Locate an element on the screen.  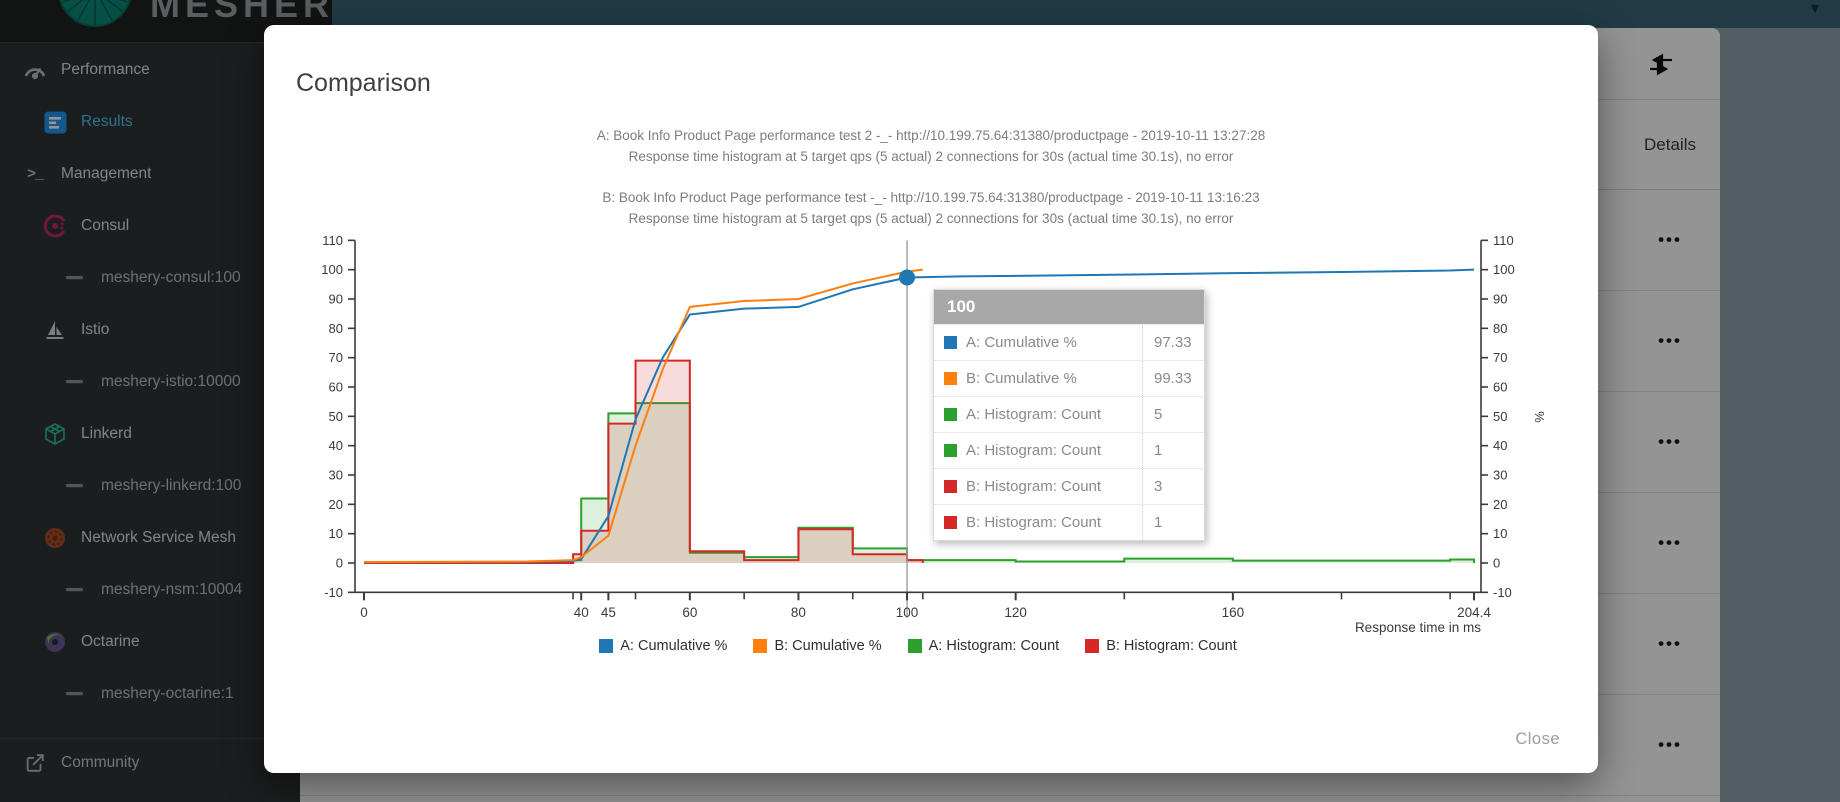
linkerd-icon is located at coordinates (55, 434).